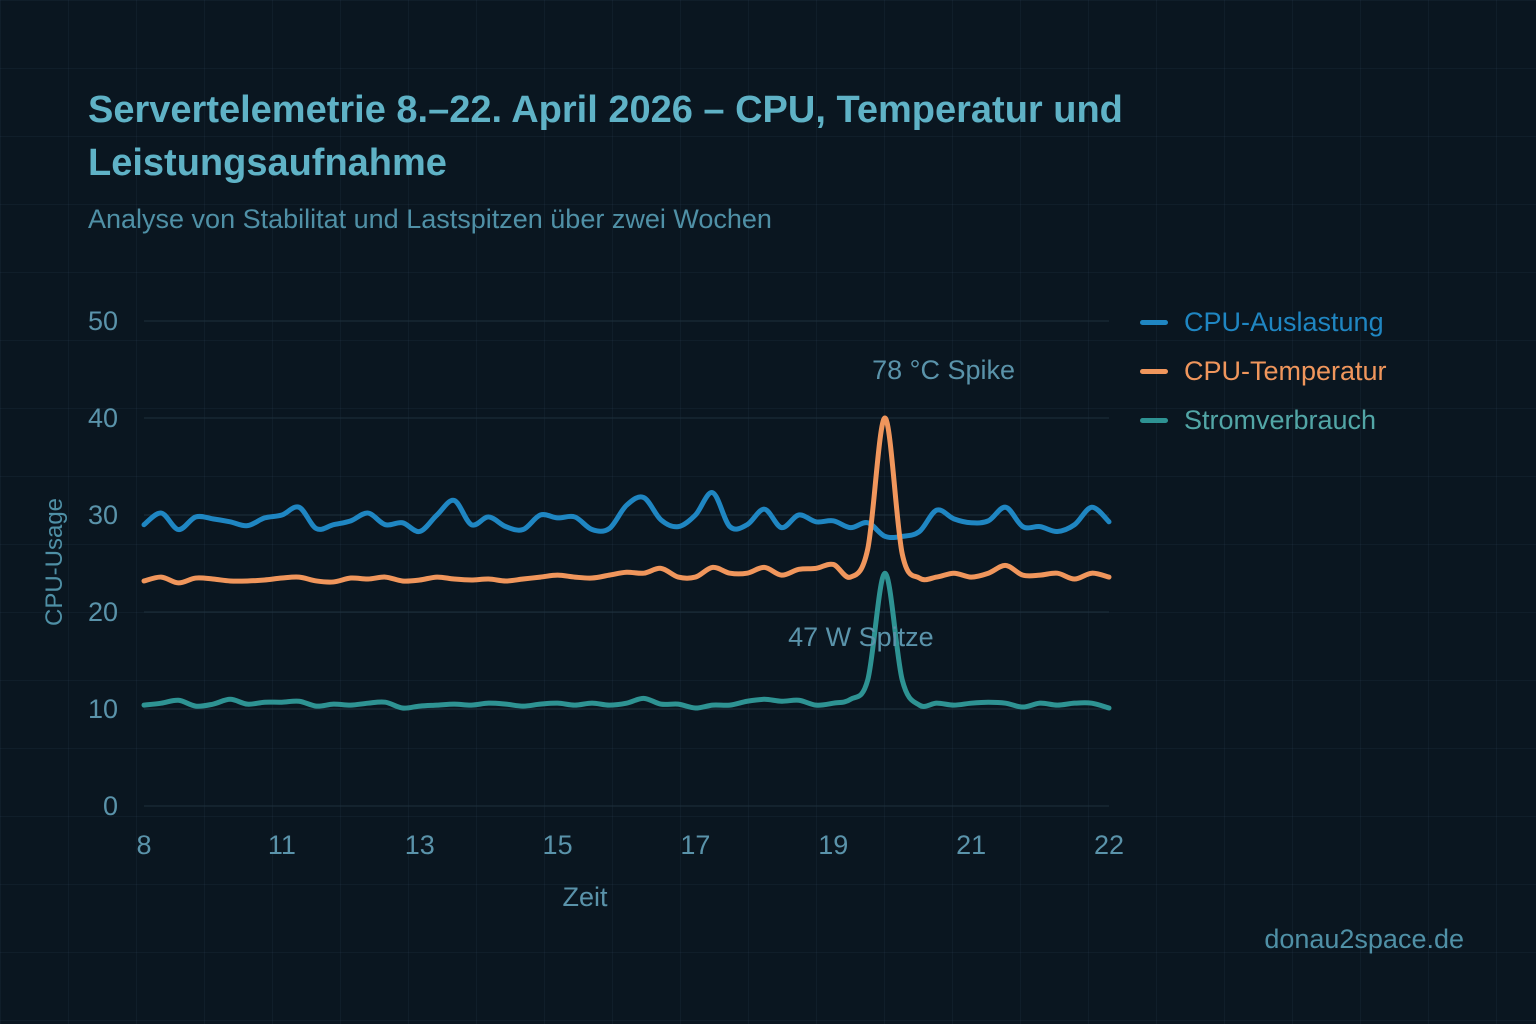 The width and height of the screenshot is (1536, 1024). Describe the element at coordinates (1154, 322) in the screenshot. I see `legend-swatch-cpu` at that location.